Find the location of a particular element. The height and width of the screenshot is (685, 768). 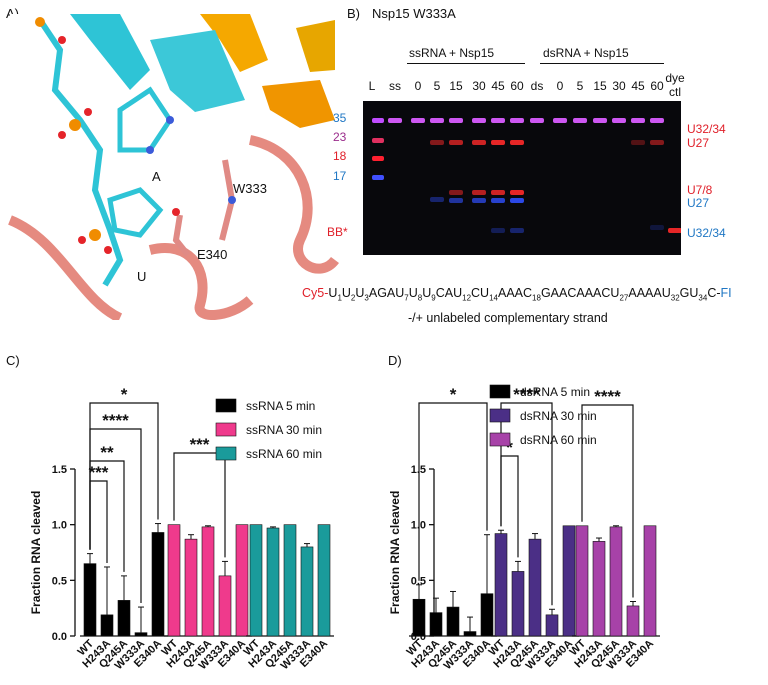

sequence-position: 32 is located at coordinates (675, 298).